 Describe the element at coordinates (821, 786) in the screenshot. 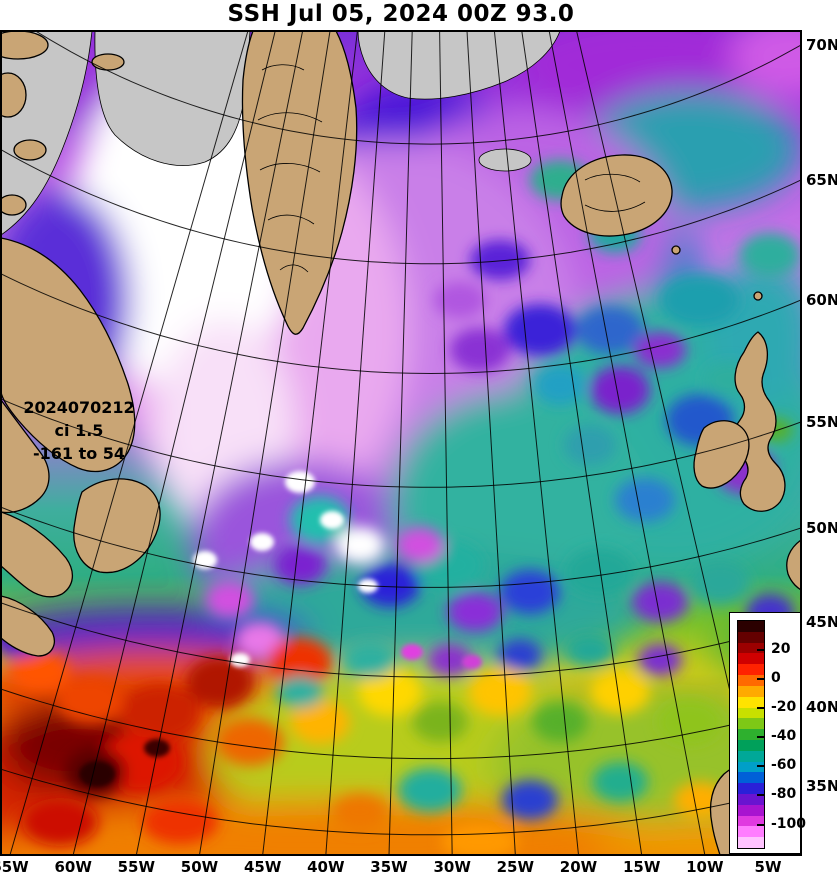

I see `lat-label-35N: 35N` at that location.